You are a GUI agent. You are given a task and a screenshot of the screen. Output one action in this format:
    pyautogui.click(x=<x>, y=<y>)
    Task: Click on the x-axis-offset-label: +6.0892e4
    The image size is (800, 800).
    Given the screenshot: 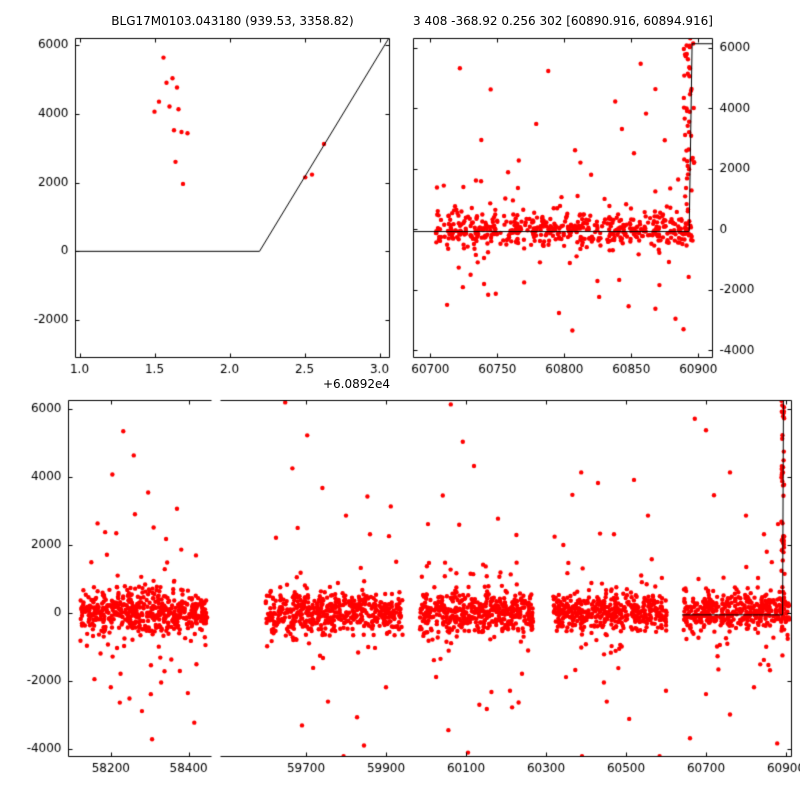 What is the action you would take?
    pyautogui.click(x=356, y=384)
    